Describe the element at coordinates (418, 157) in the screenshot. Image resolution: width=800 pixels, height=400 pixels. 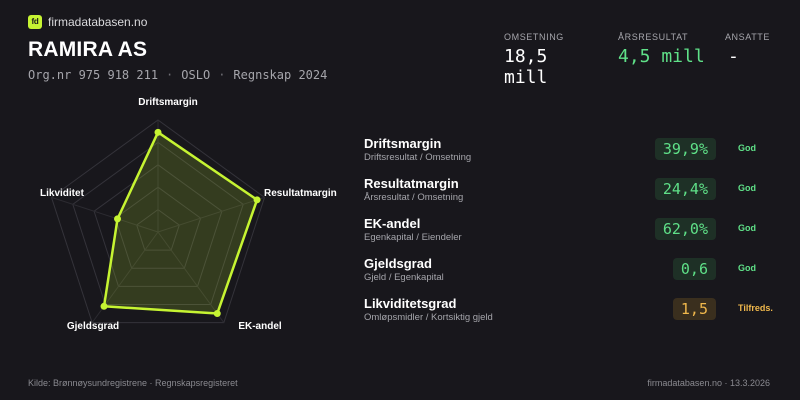
I see `metric-description: Driftsresultat / Omsetning` at that location.